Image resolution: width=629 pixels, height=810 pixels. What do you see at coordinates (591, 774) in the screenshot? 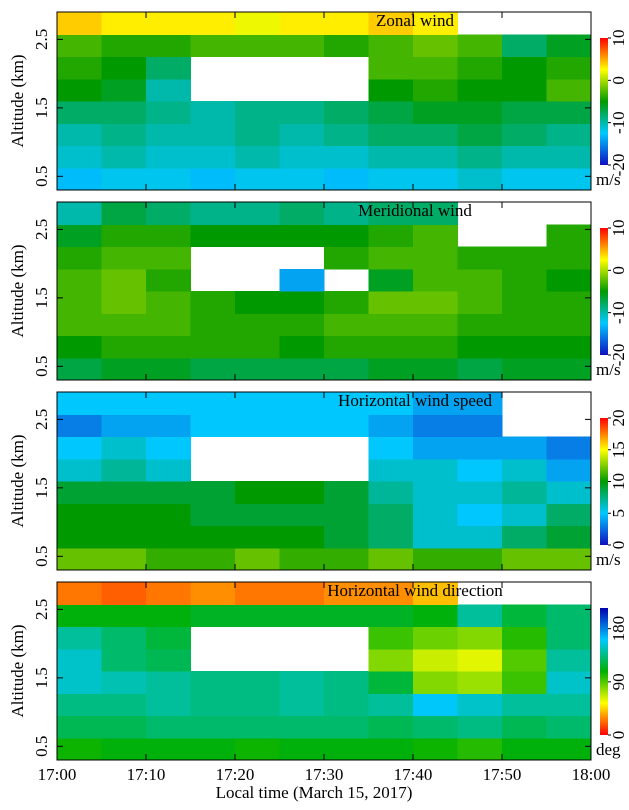
I see `x-tick-label: 18:00` at bounding box center [591, 774].